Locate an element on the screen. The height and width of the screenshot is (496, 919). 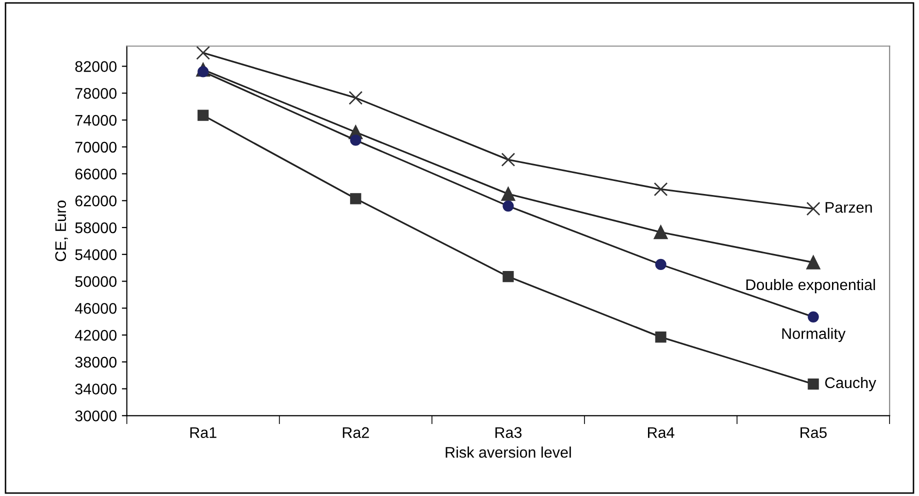
y-axis-title: CE, Euro is located at coordinates (61, 231).